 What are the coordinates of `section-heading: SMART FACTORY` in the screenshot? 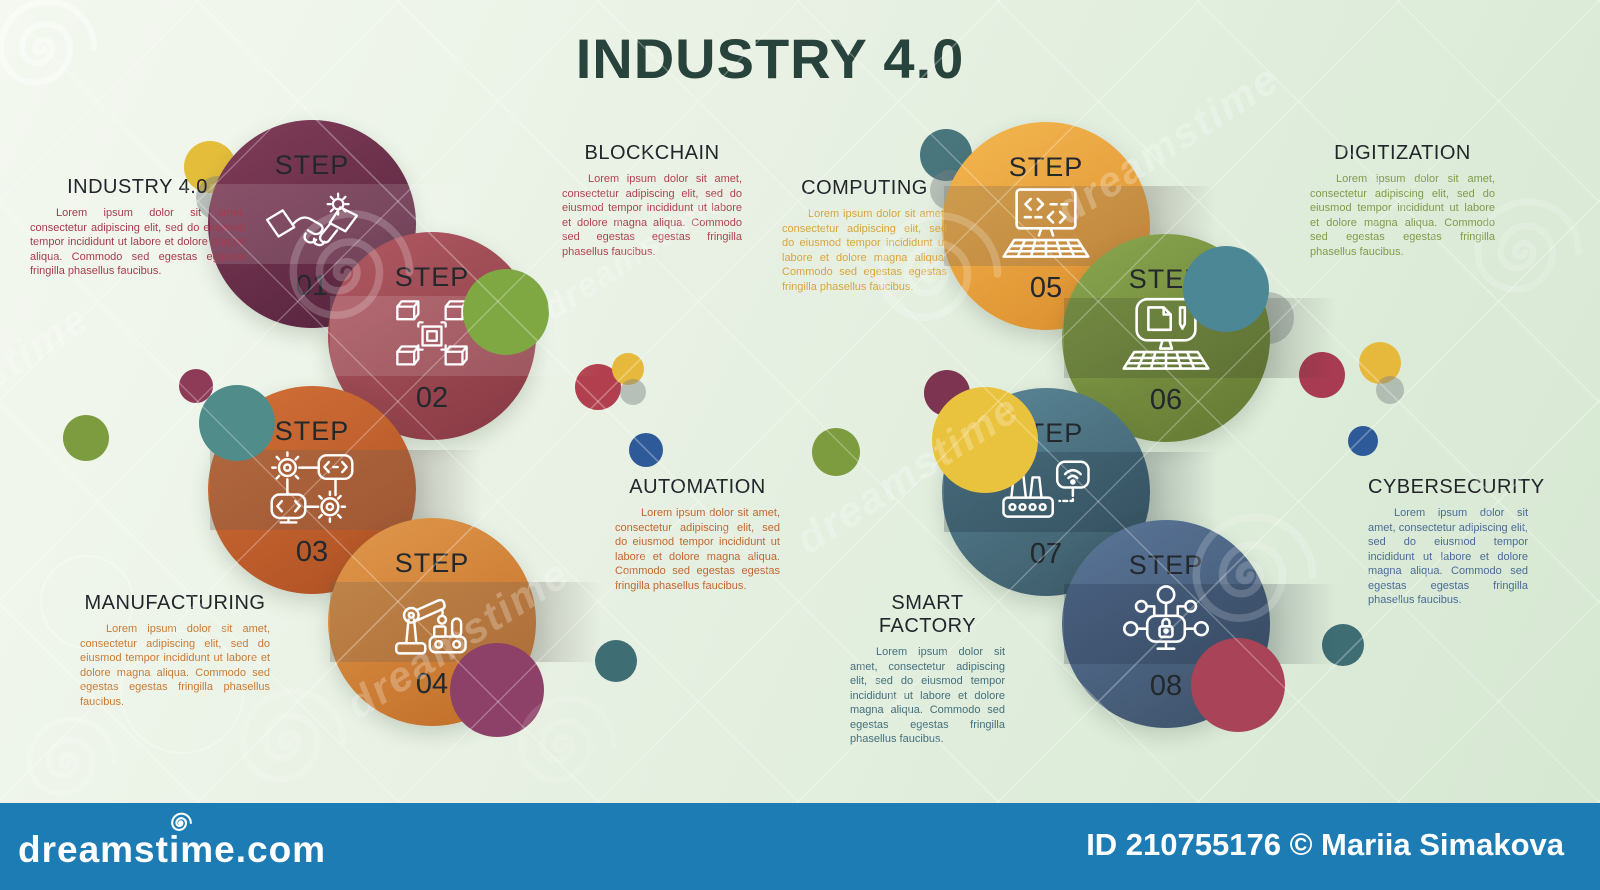 It's located at (927, 614).